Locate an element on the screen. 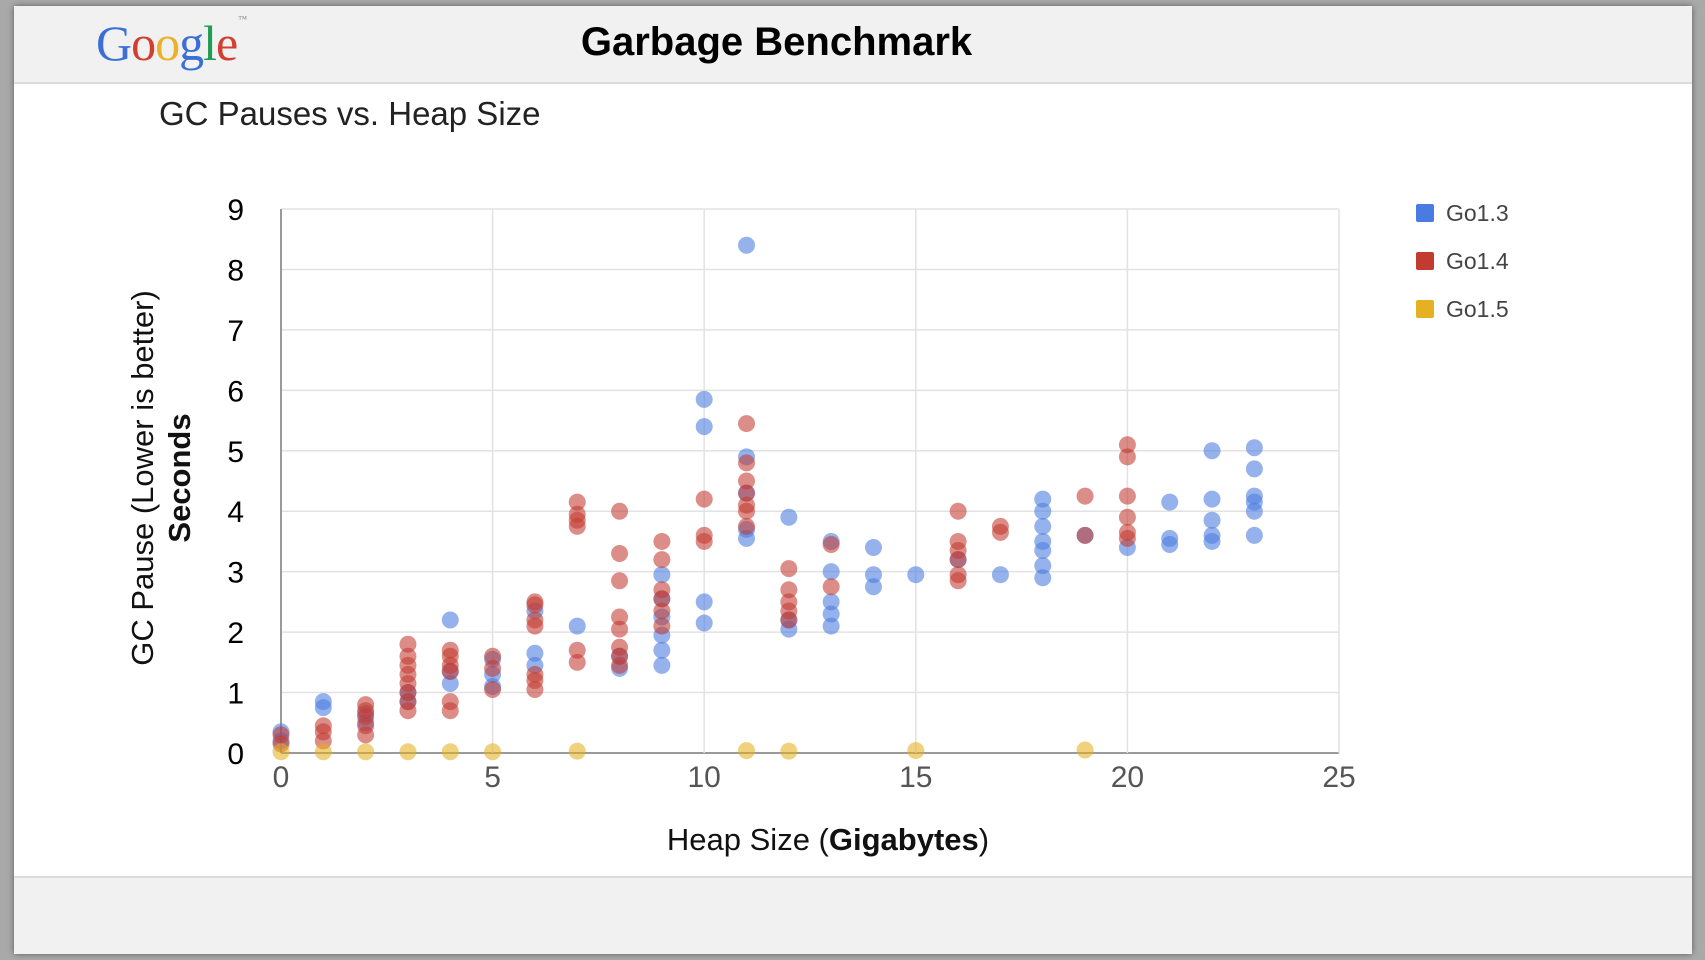 The width and height of the screenshot is (1705, 960). legend-label: Go1.3 is located at coordinates (1477, 213).